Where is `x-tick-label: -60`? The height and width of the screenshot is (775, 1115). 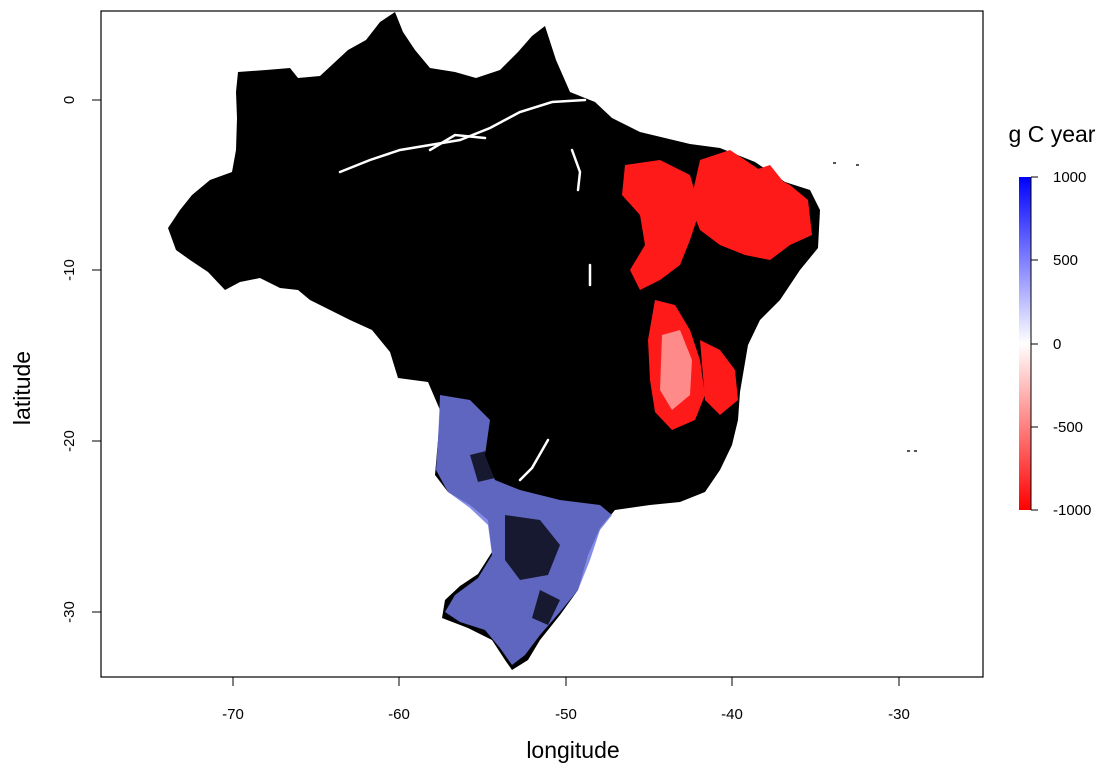
x-tick-label: -60 is located at coordinates (399, 714).